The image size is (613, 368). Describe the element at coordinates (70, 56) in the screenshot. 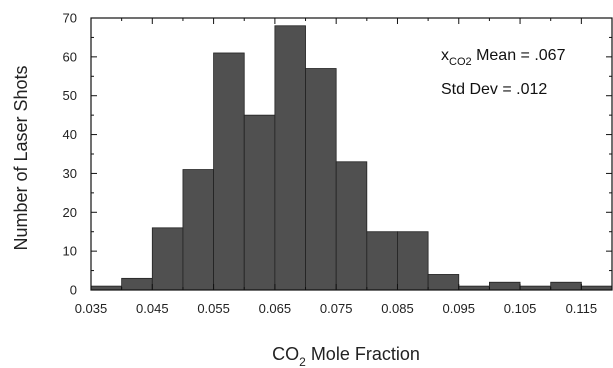

I see `y-tick-label: 60` at that location.